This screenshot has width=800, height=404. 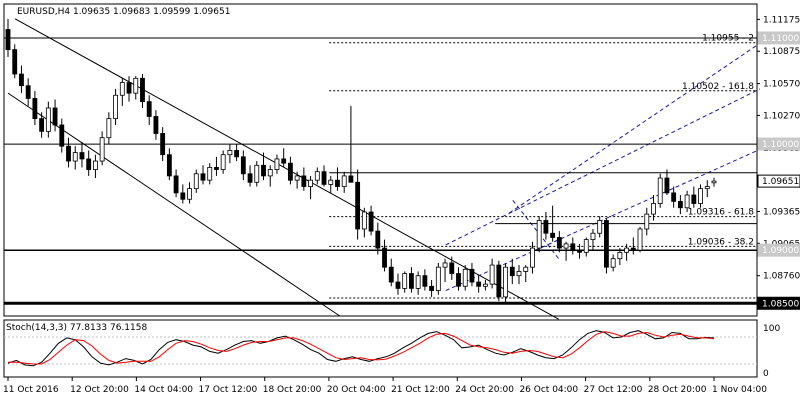 I want to click on price-tag-label: 1.11000, so click(x=780, y=39).